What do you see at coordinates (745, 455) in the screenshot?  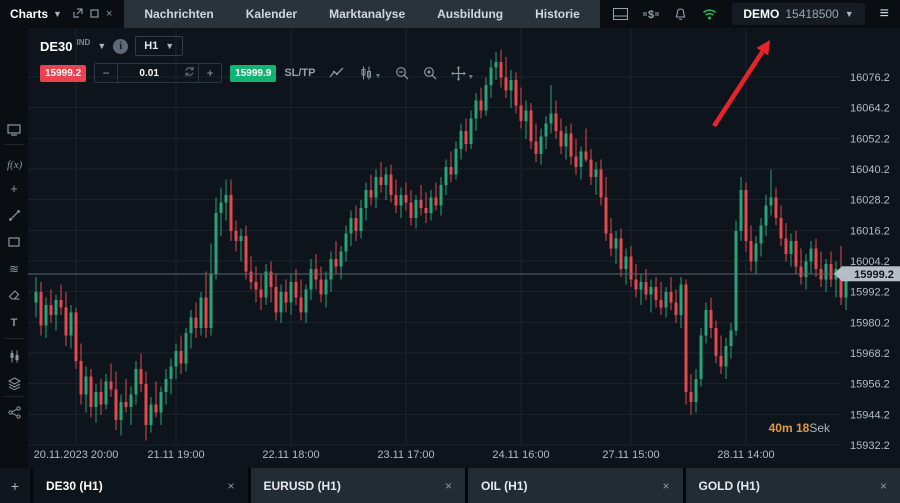 I see `svg-text: 28.11 14:00` at bounding box center [745, 455].